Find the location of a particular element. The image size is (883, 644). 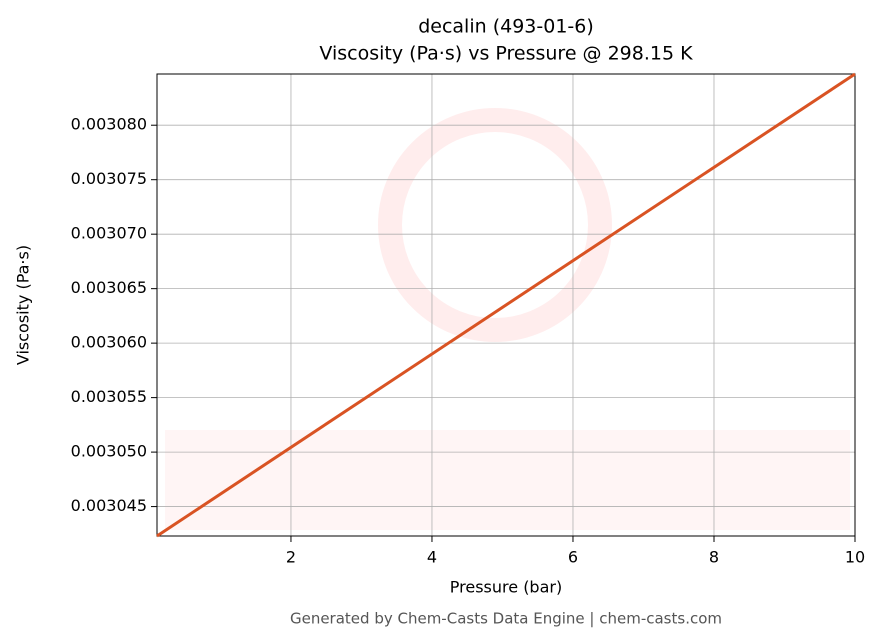

y-tick-label: 0.003055 is located at coordinates (109, 396).